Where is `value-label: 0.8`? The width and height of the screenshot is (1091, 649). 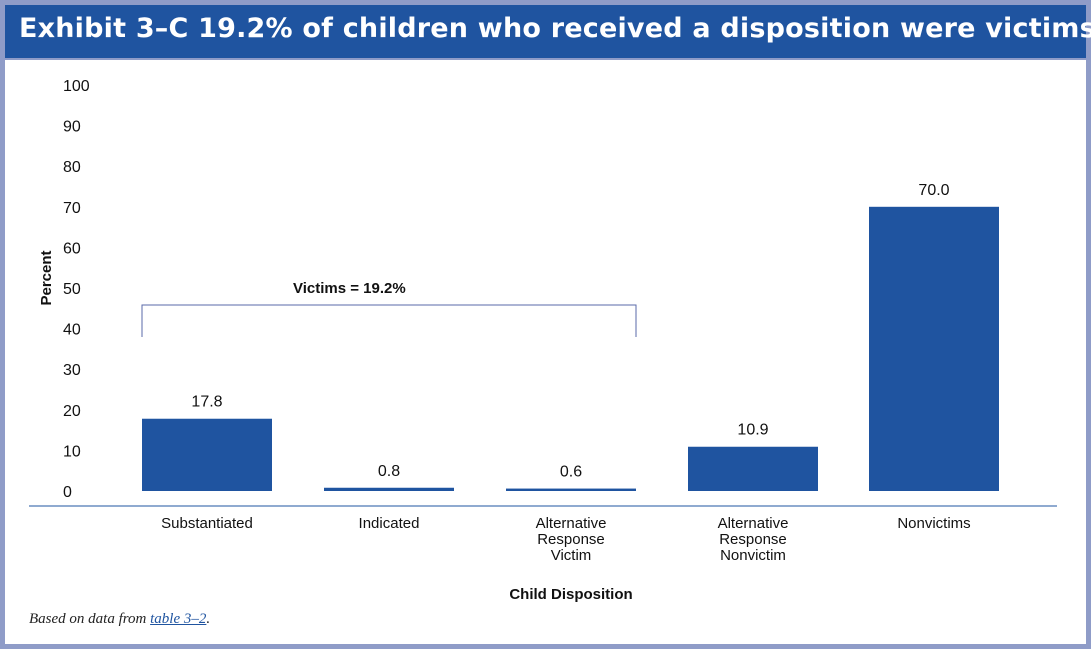
value-label: 0.8 is located at coordinates (389, 471).